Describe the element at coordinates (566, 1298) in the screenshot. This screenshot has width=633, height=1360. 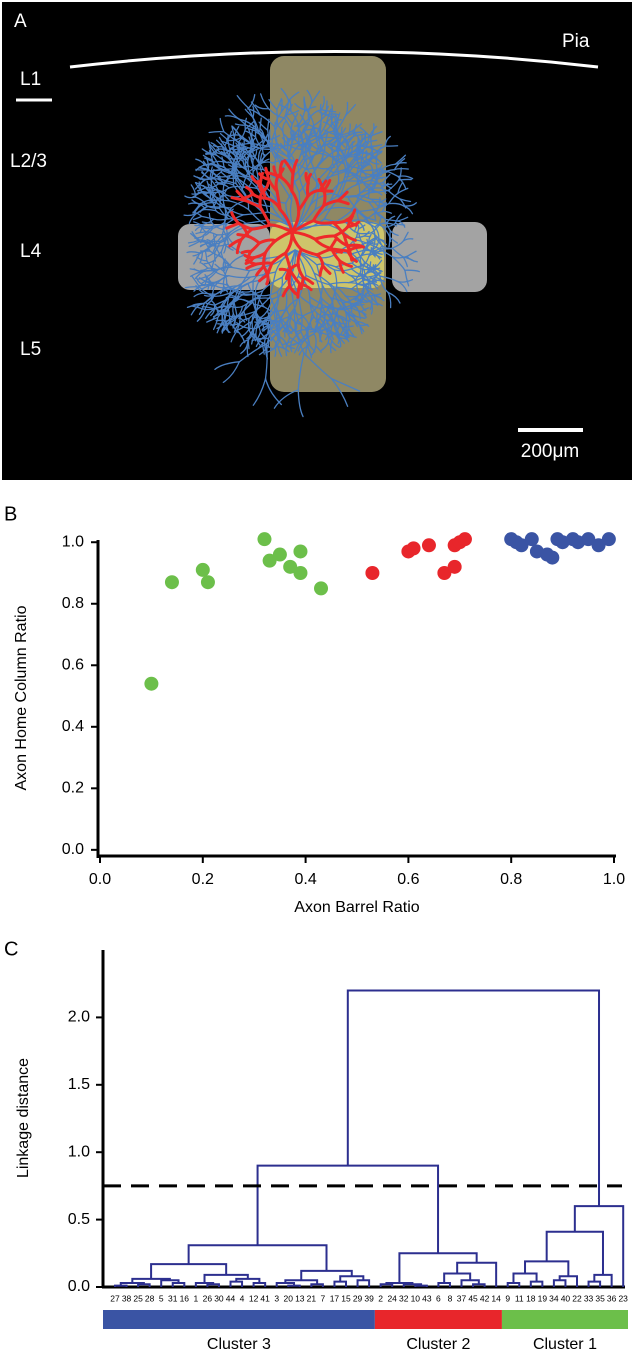
I see `leaf-label: 40` at that location.